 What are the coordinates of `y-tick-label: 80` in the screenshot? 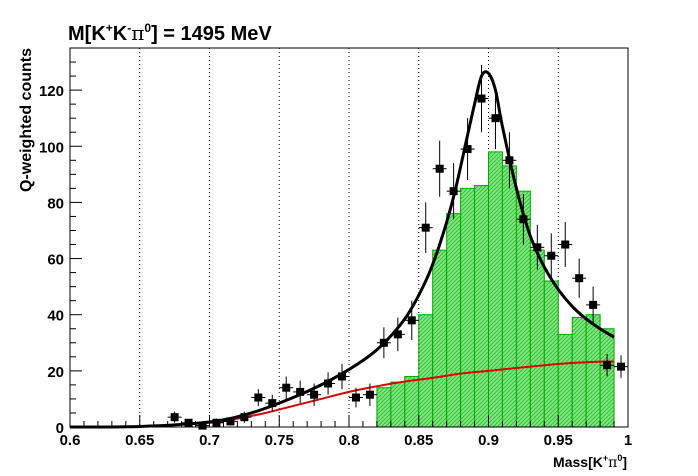 It's located at (55, 203).